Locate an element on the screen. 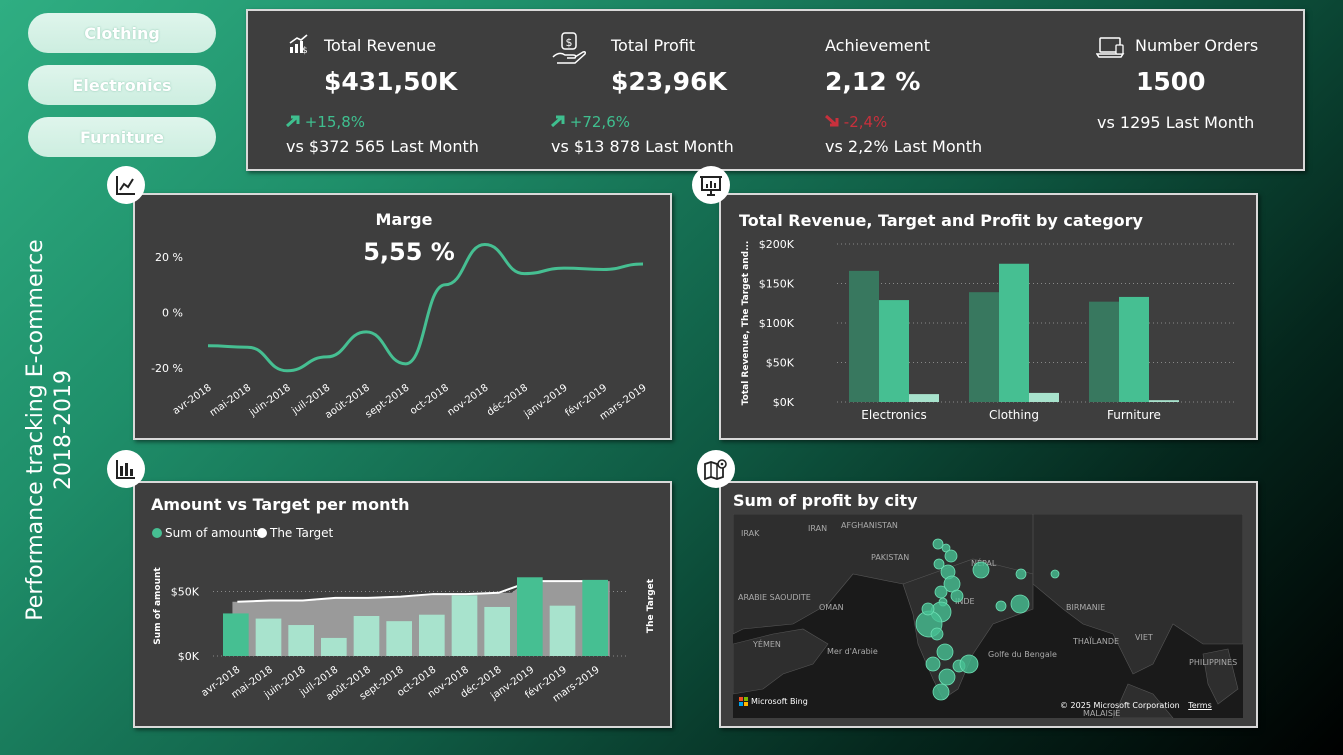  marge-line is located at coordinates (425, 308).